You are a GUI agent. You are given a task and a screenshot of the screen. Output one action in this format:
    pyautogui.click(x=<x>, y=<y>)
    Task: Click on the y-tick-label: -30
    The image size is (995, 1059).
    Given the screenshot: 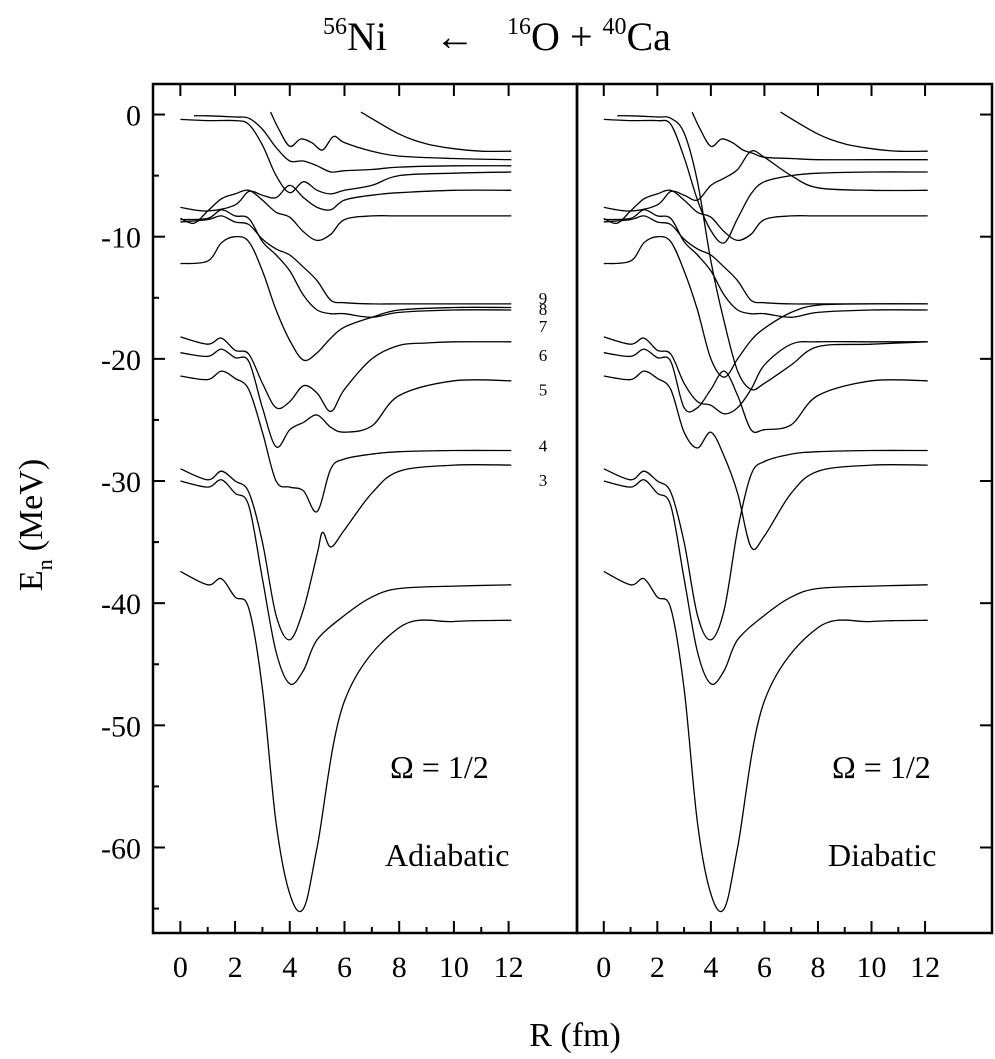 What is the action you would take?
    pyautogui.click(x=121, y=482)
    